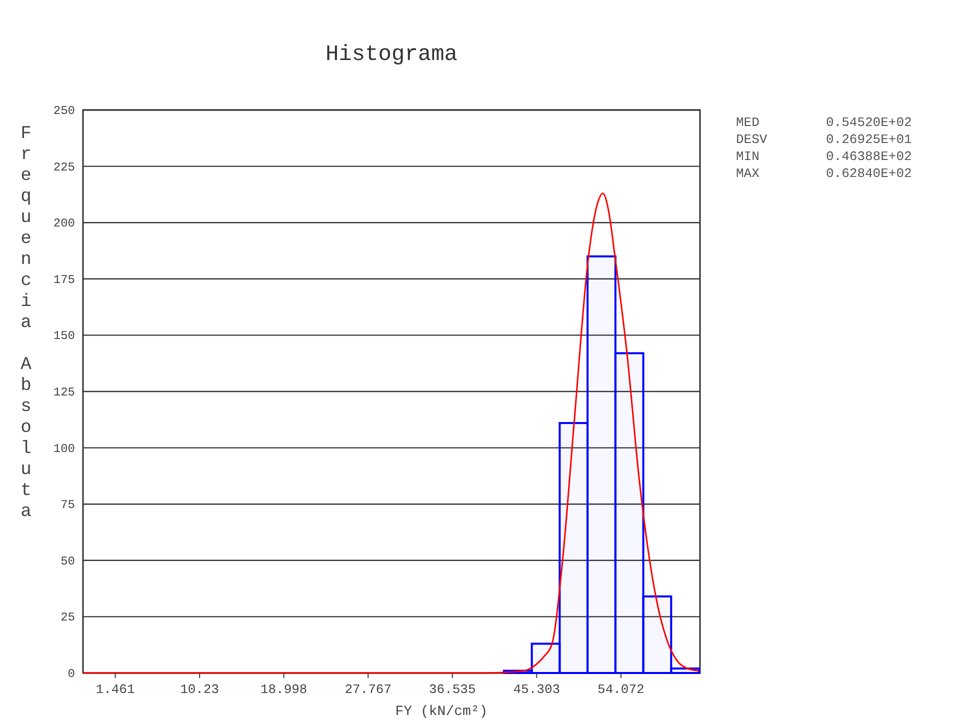  I want to click on x-tick-label: 45.303, so click(536, 689).